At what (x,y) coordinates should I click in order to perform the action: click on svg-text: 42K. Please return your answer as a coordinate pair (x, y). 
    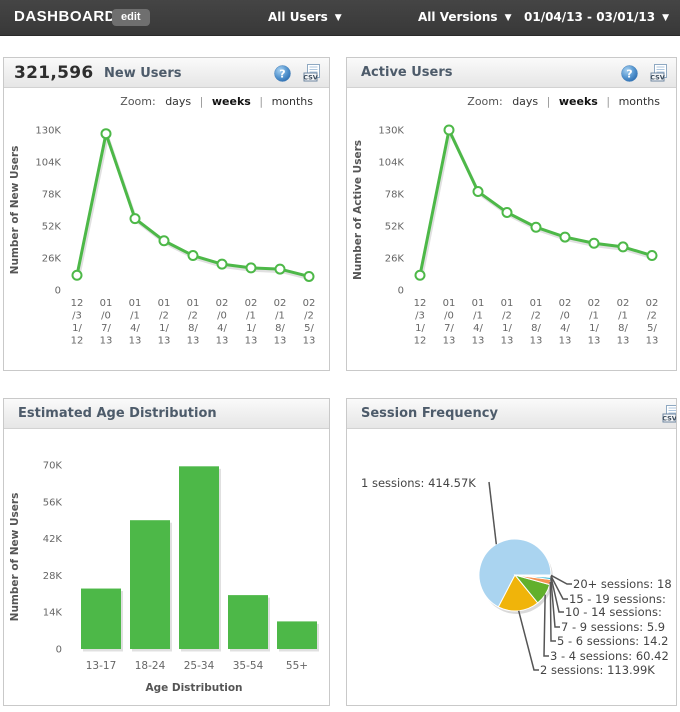
    Looking at the image, I should click on (53, 539).